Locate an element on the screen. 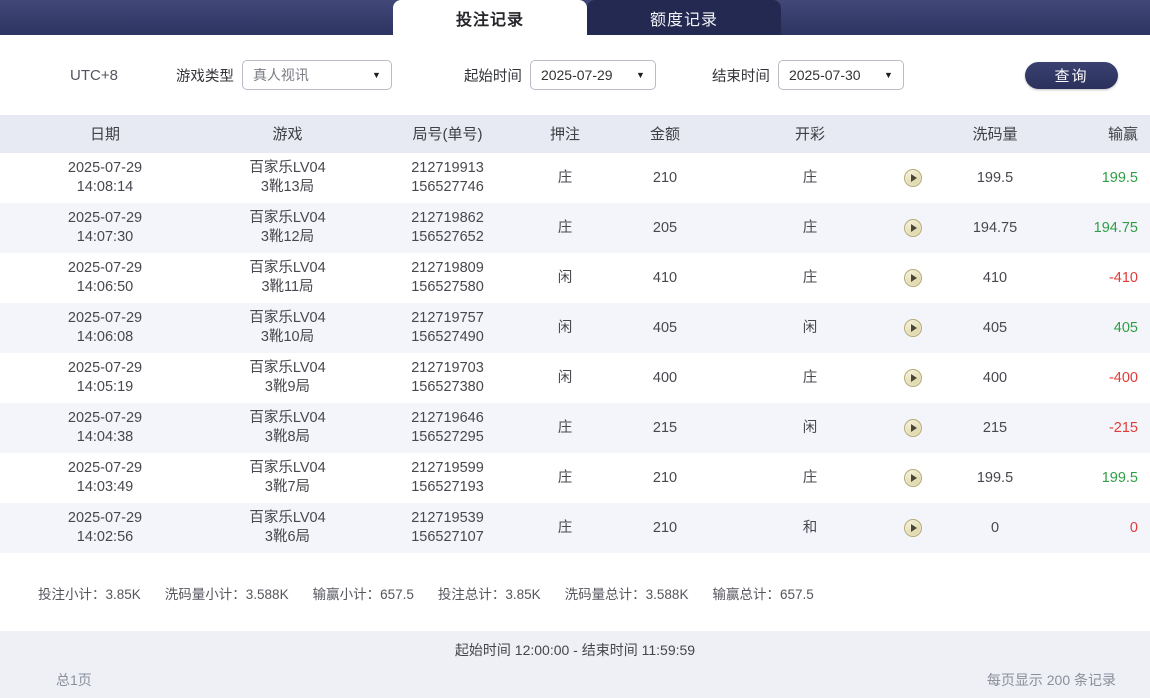 The height and width of the screenshot is (698, 1150). cell-result-text: 和 is located at coordinates (810, 527).